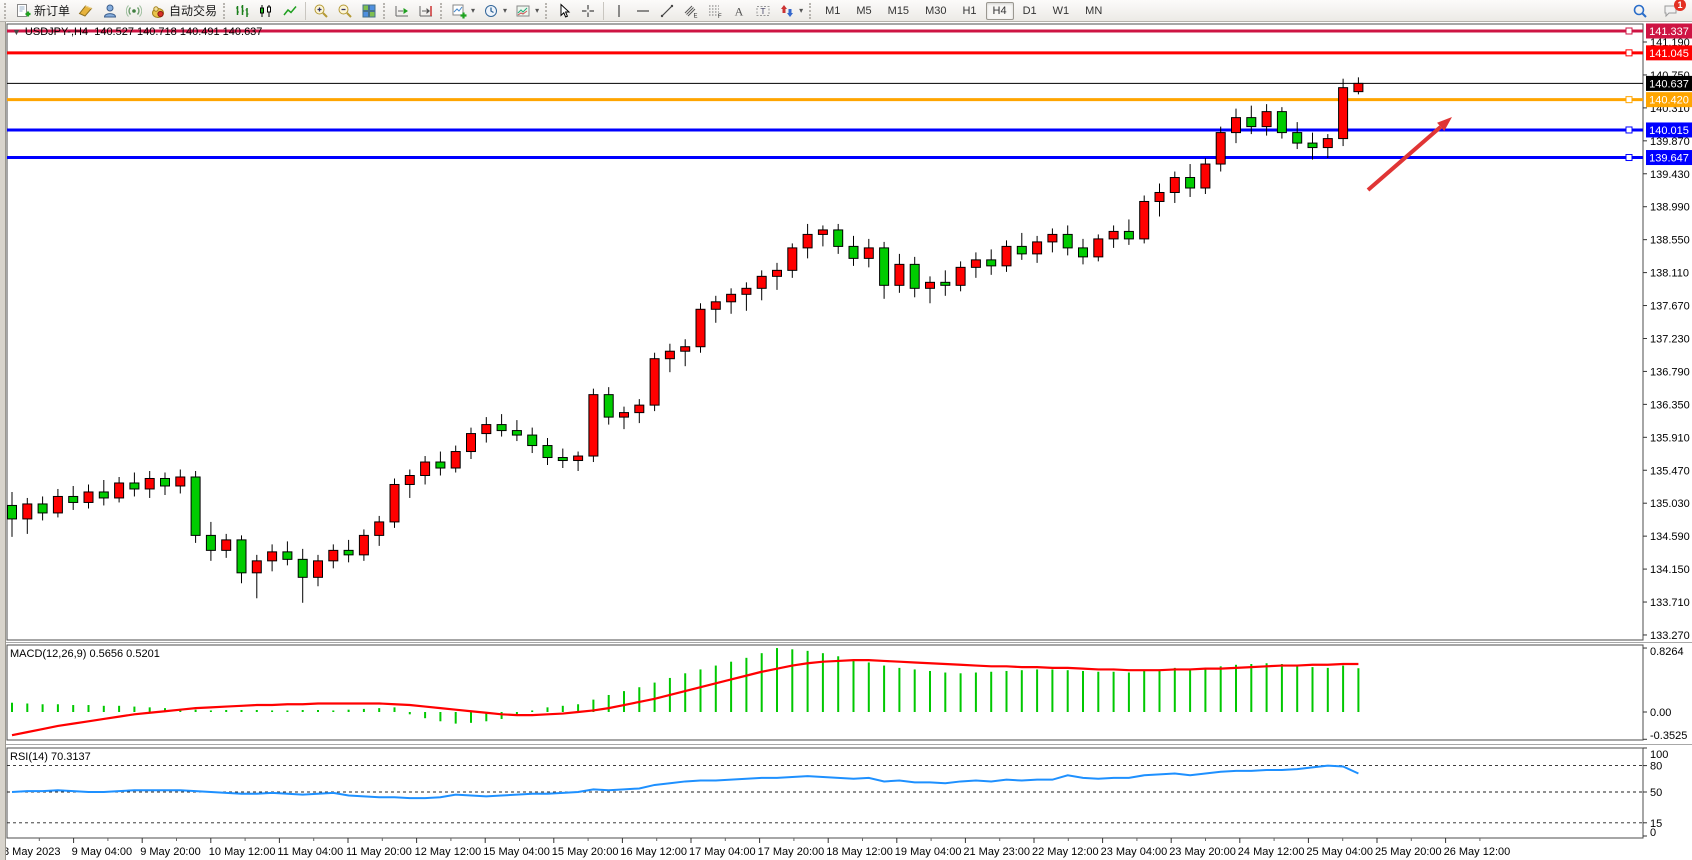  Describe the element at coordinates (999, 10) in the screenshot. I see `timeframe-h4-button: H4` at that location.